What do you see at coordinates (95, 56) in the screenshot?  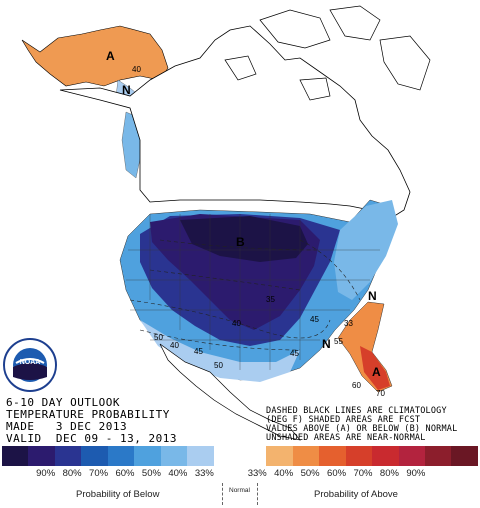 I see `alaska-above-region` at bounding box center [95, 56].